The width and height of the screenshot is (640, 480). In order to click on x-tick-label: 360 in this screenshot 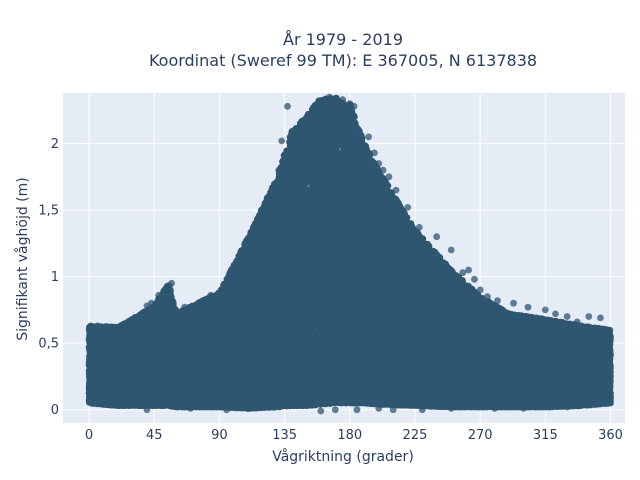, I will do `click(610, 435)`.